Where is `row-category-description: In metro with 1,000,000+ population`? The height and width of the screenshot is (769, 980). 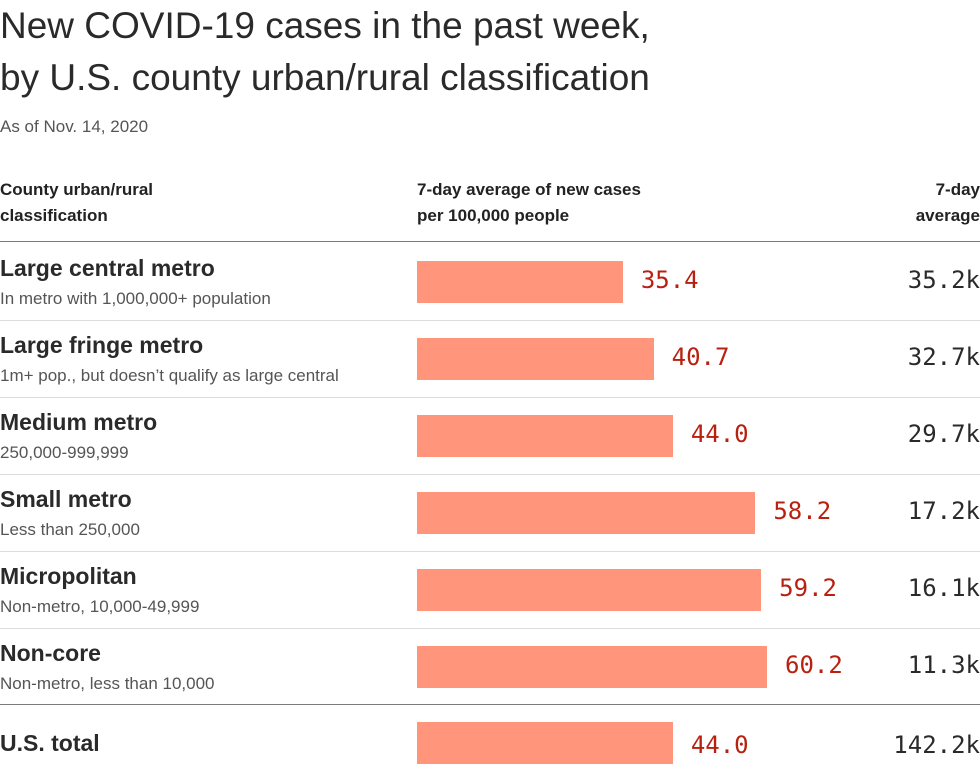 row-category-description: In metro with 1,000,000+ population is located at coordinates (135, 298).